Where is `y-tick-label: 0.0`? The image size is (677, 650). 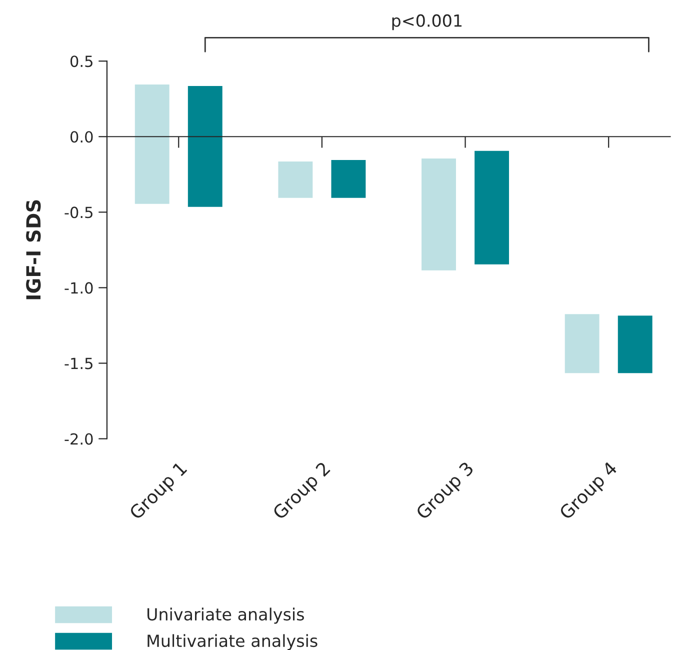
y-tick-label: 0.0 is located at coordinates (81, 137).